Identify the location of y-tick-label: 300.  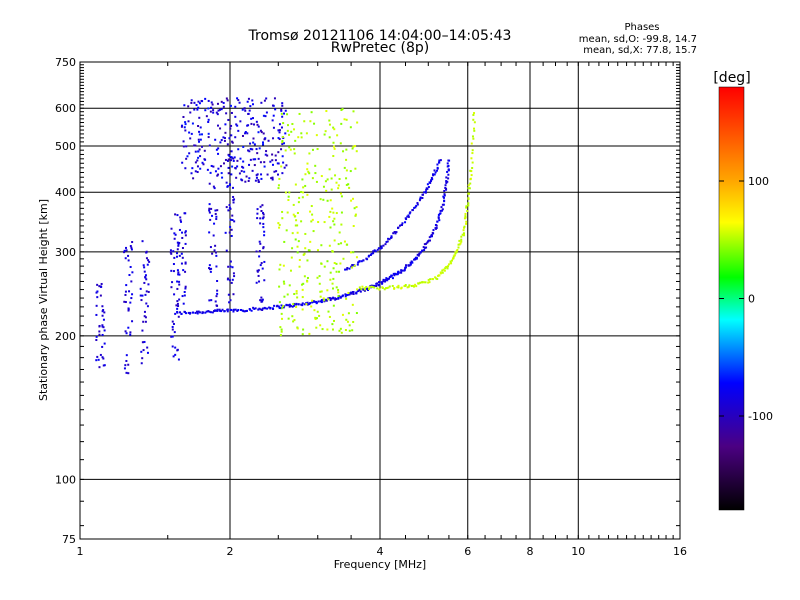
(65, 252).